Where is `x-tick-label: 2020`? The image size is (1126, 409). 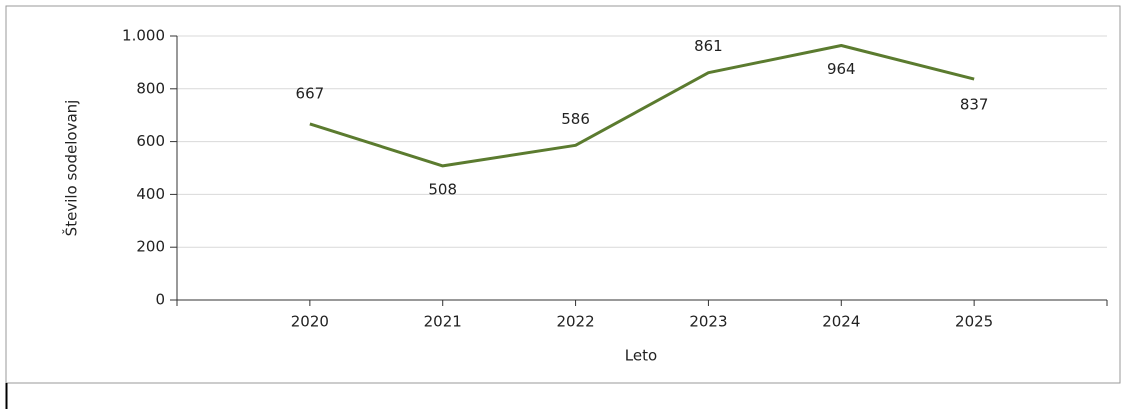
x-tick-label: 2020 is located at coordinates (310, 322).